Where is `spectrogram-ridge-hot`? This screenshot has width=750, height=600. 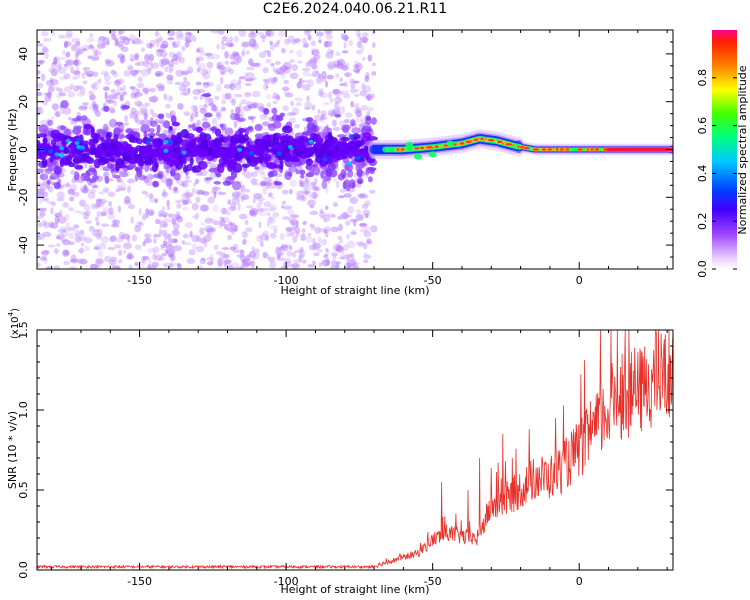
spectrogram-ridge-hot is located at coordinates (436, 146).